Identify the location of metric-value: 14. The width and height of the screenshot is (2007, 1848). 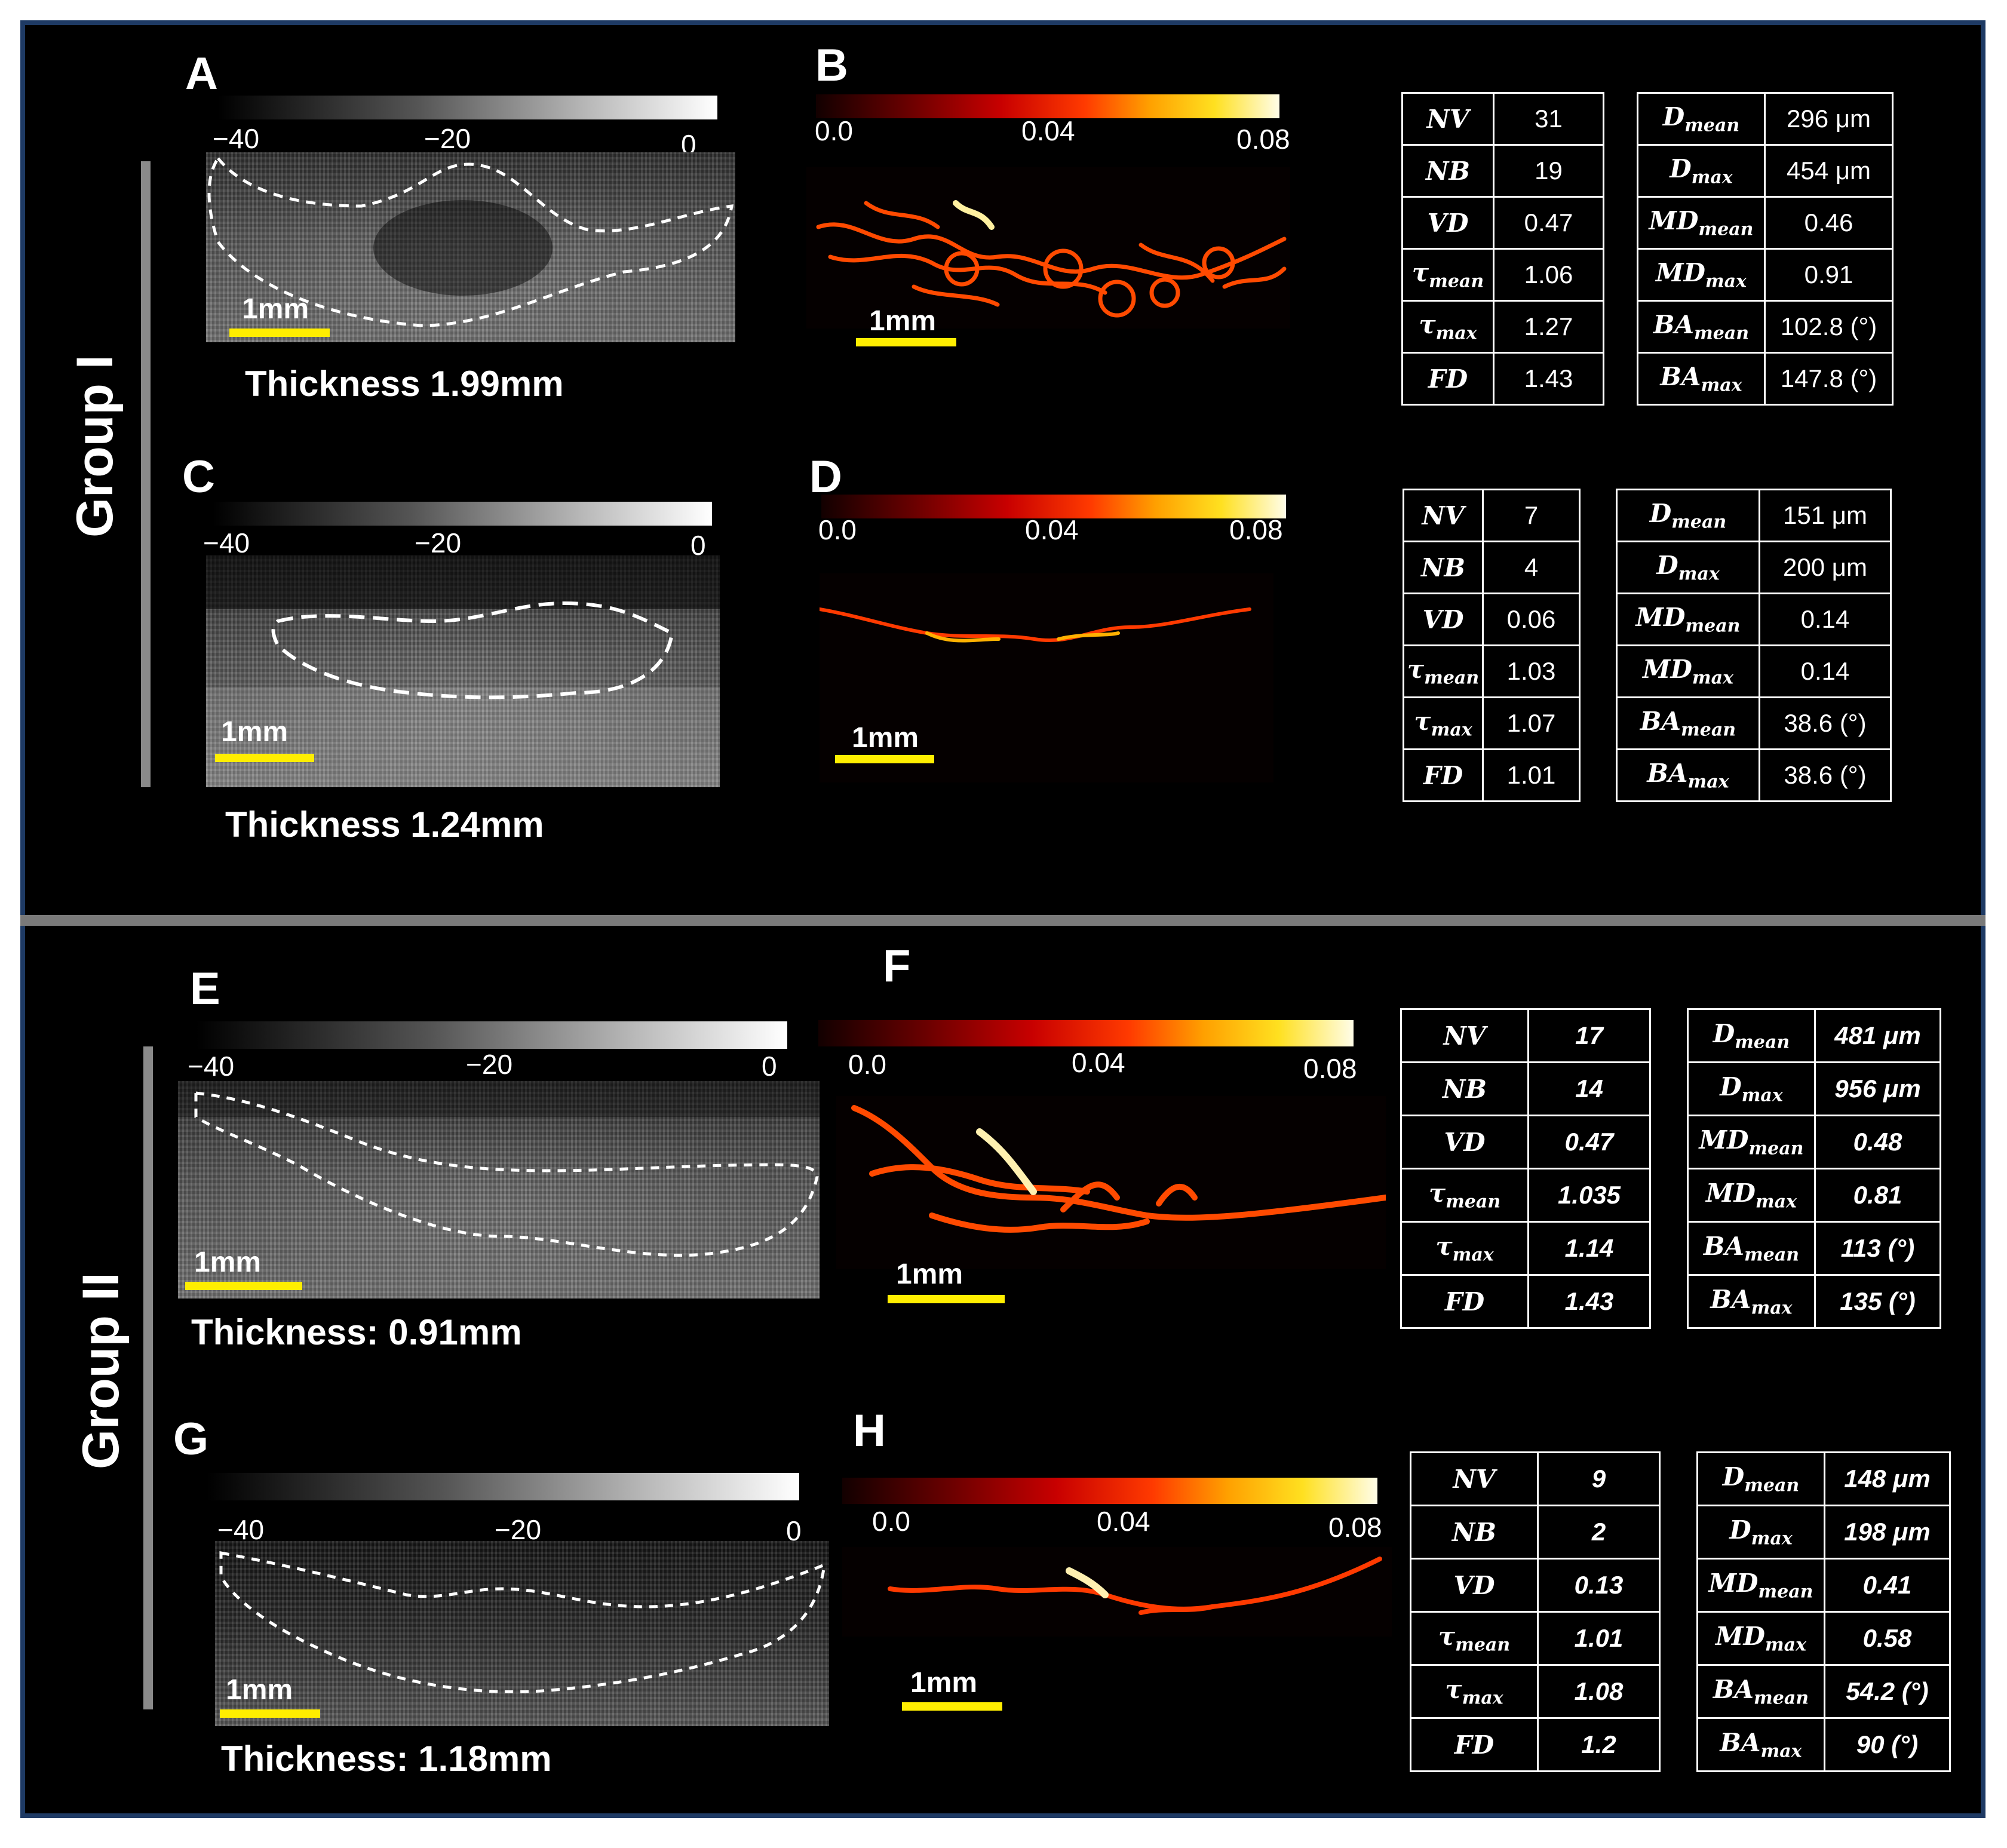
(1589, 1088).